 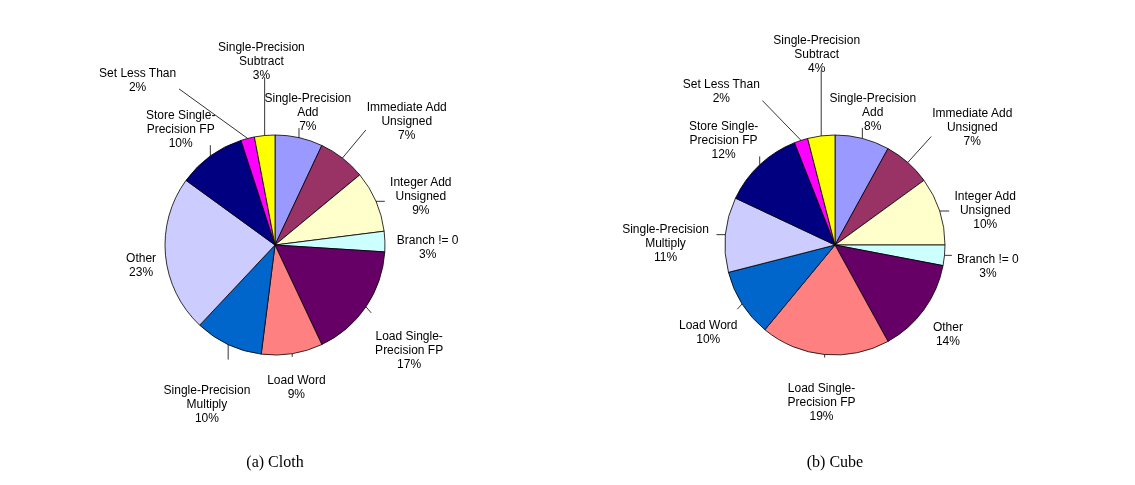 What do you see at coordinates (821, 415) in the screenshot?
I see `data-label: 19%` at bounding box center [821, 415].